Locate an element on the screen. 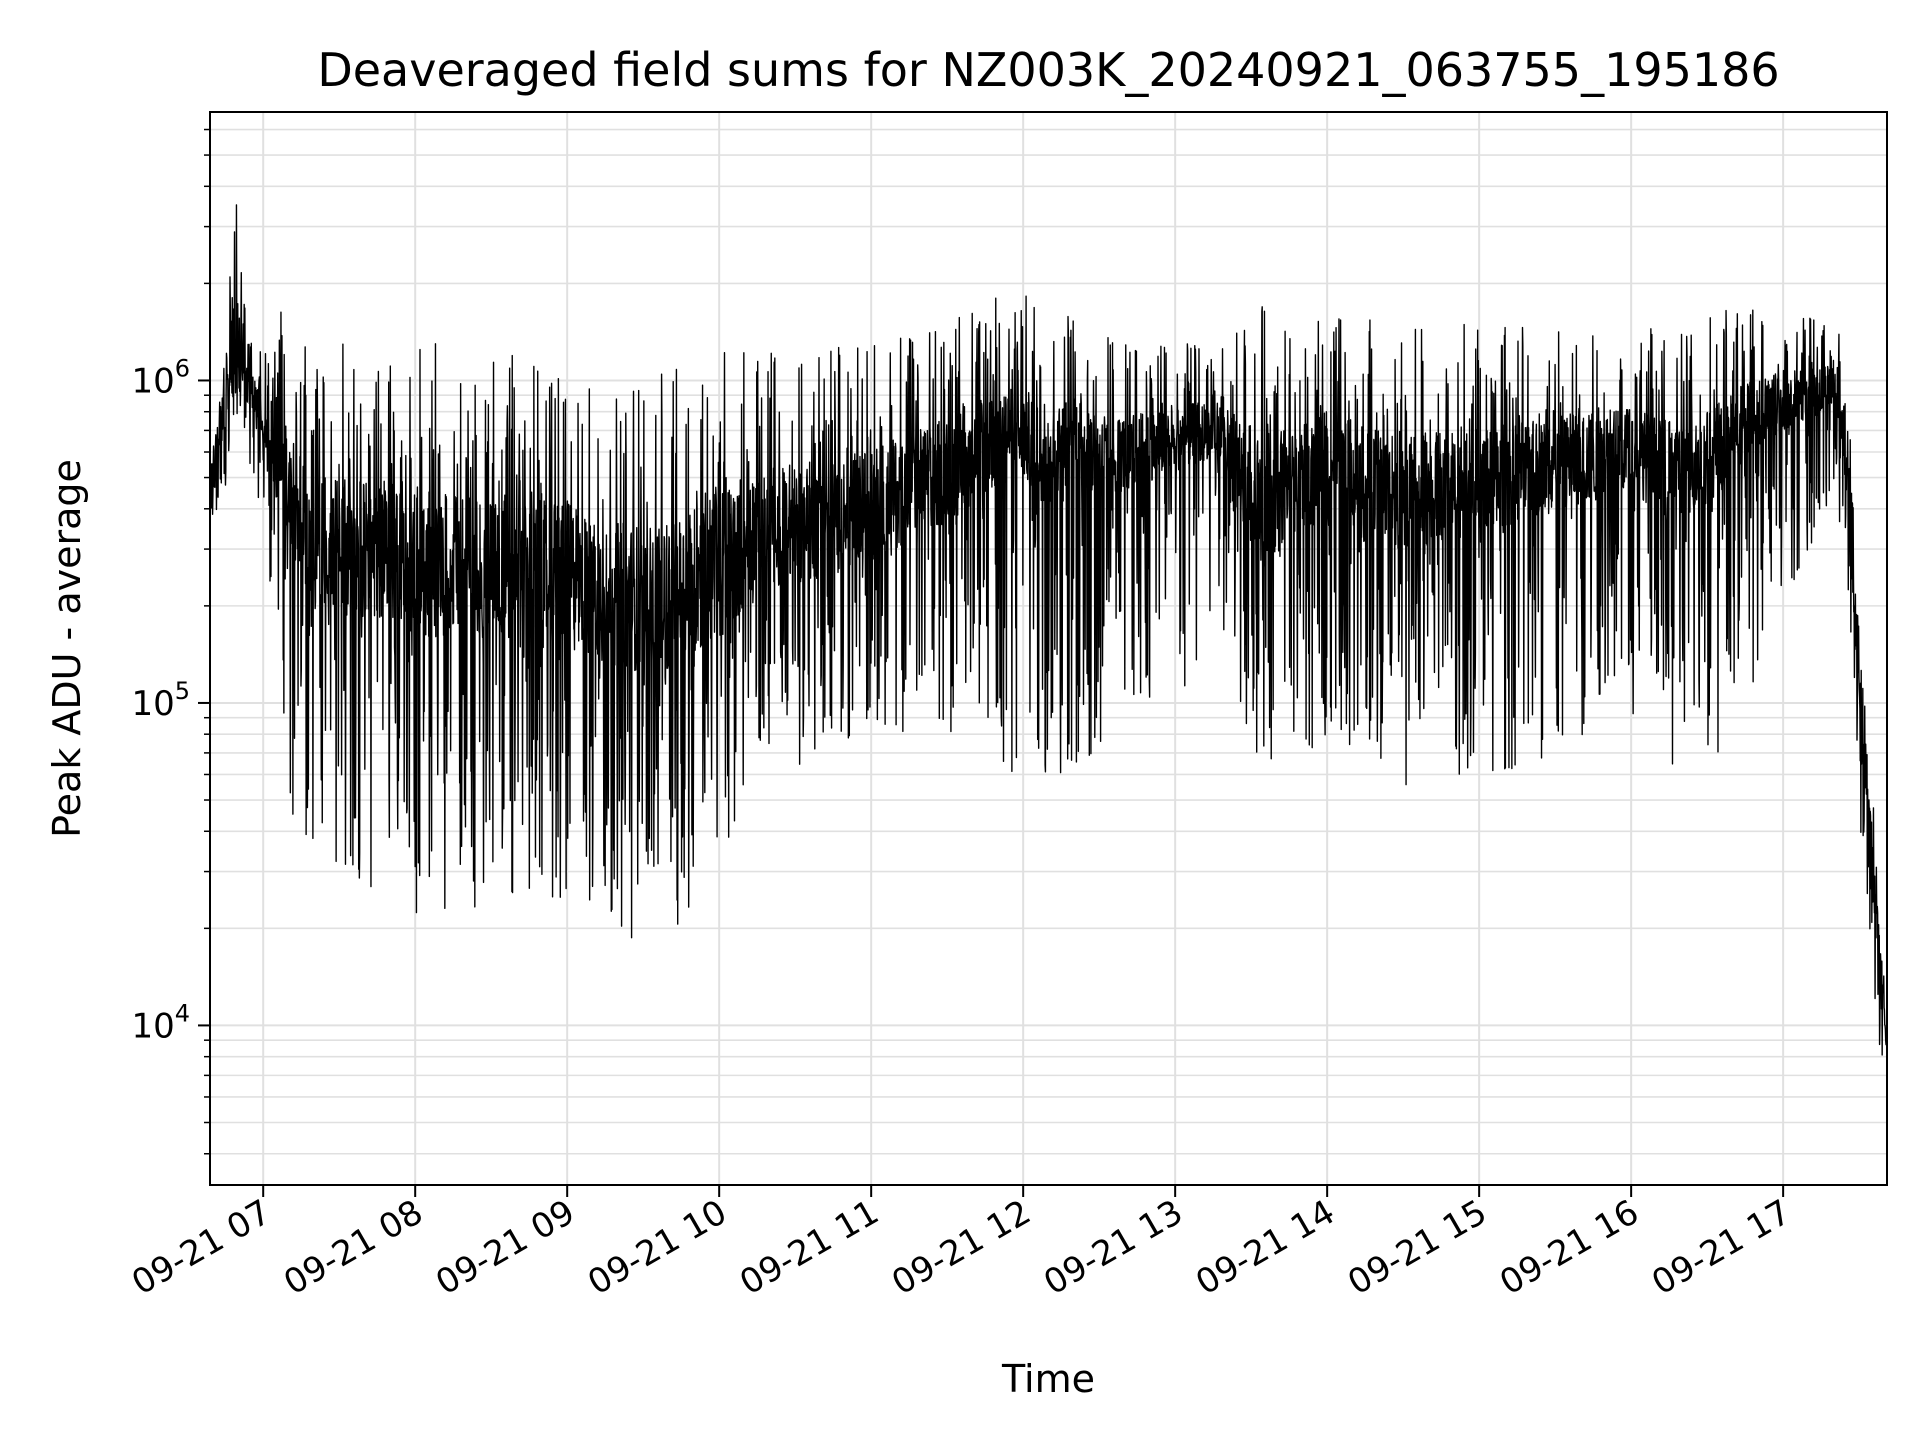 Image resolution: width=1920 pixels, height=1440 pixels. y-tick-label: 10⁶ is located at coordinates (160, 377).